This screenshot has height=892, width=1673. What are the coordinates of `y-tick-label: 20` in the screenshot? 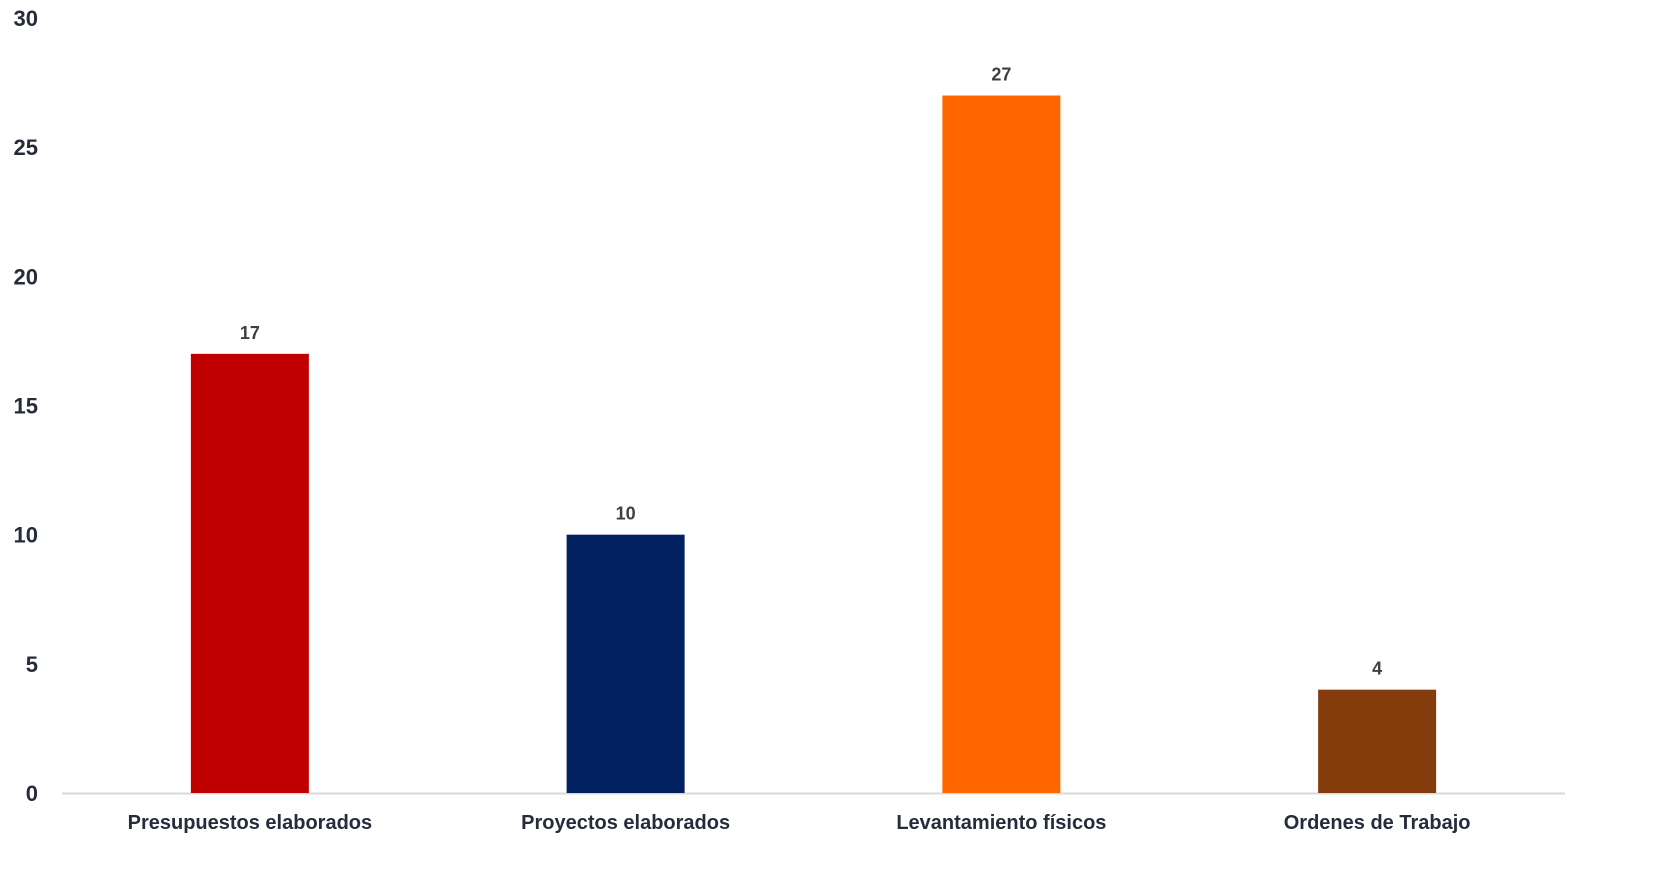 It's located at (26, 276).